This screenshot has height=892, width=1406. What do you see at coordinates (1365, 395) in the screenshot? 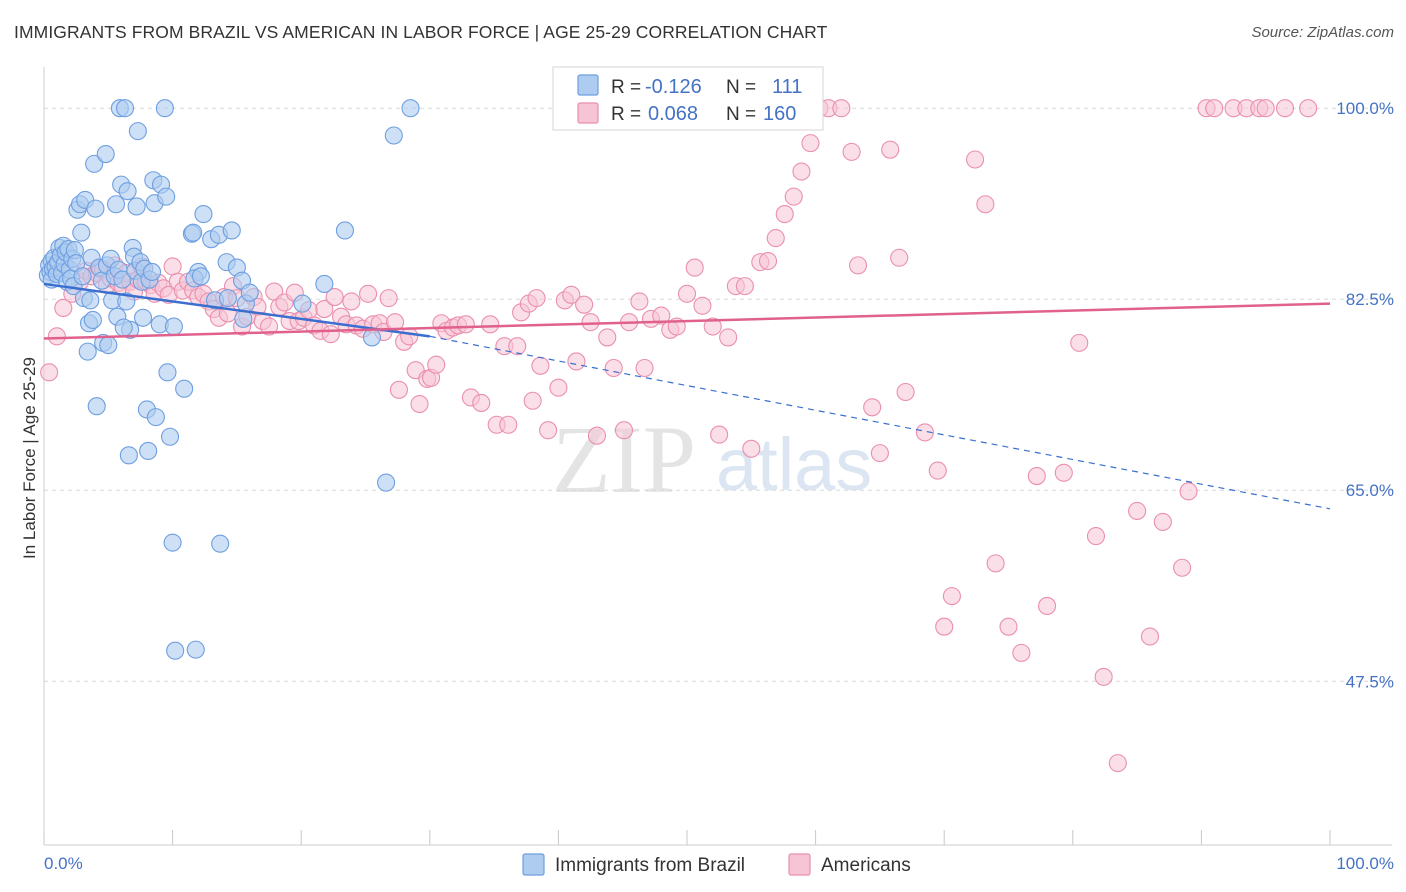
I see `y-tick-labels: 100.0% 82.5% 65.0% 47.5%` at bounding box center [1365, 395].